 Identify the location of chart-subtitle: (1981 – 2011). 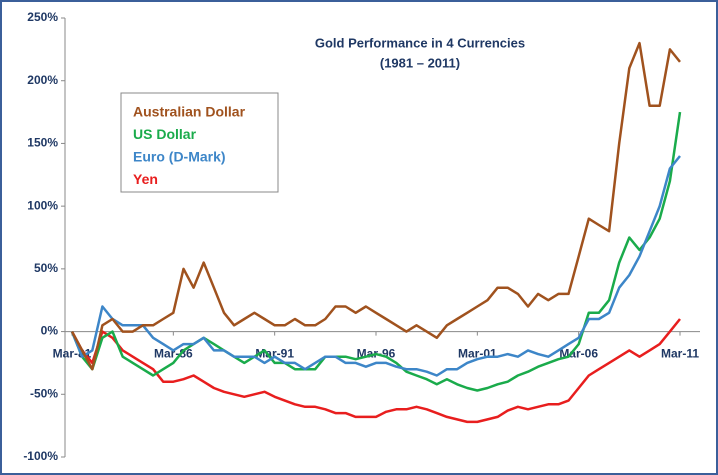
(420, 62).